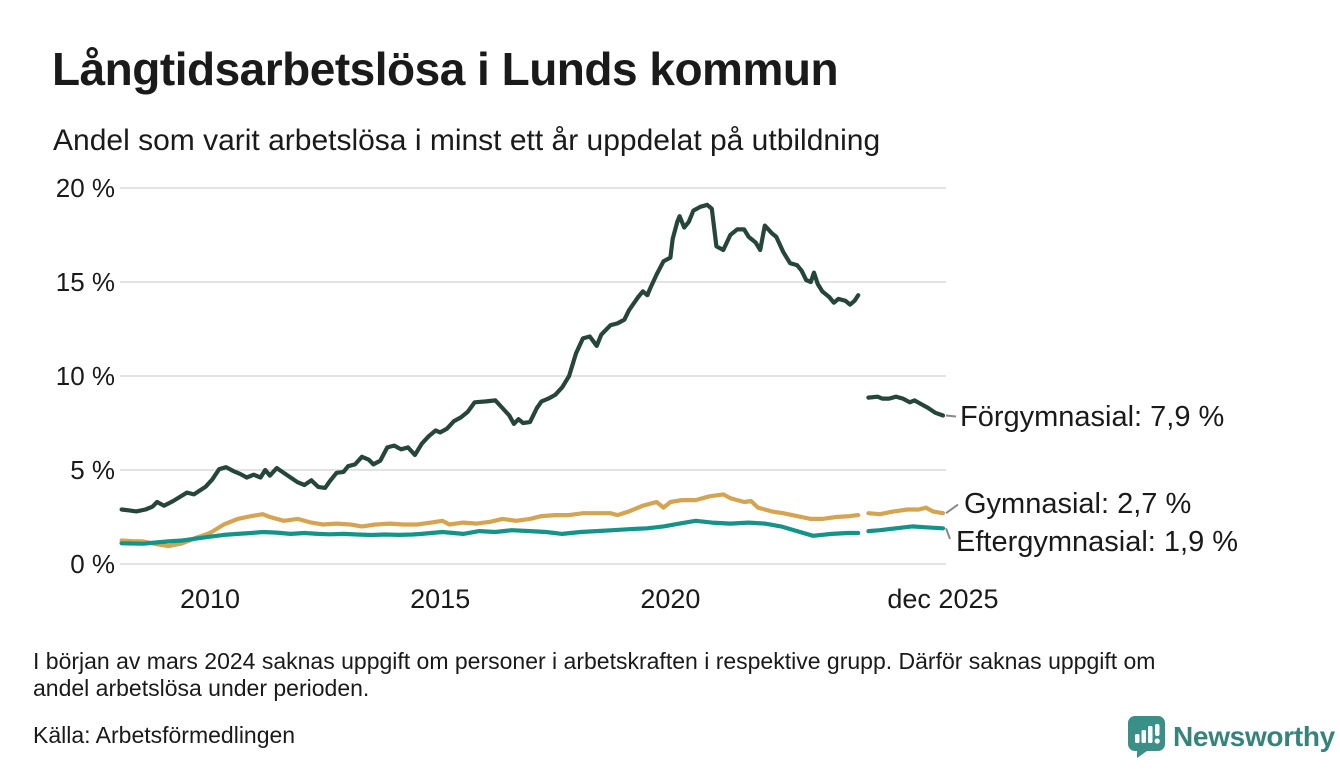 The height and width of the screenshot is (780, 1340). Describe the element at coordinates (445, 69) in the screenshot. I see `chart-title: Långtidsarbetslösa i Lunds kommun` at that location.